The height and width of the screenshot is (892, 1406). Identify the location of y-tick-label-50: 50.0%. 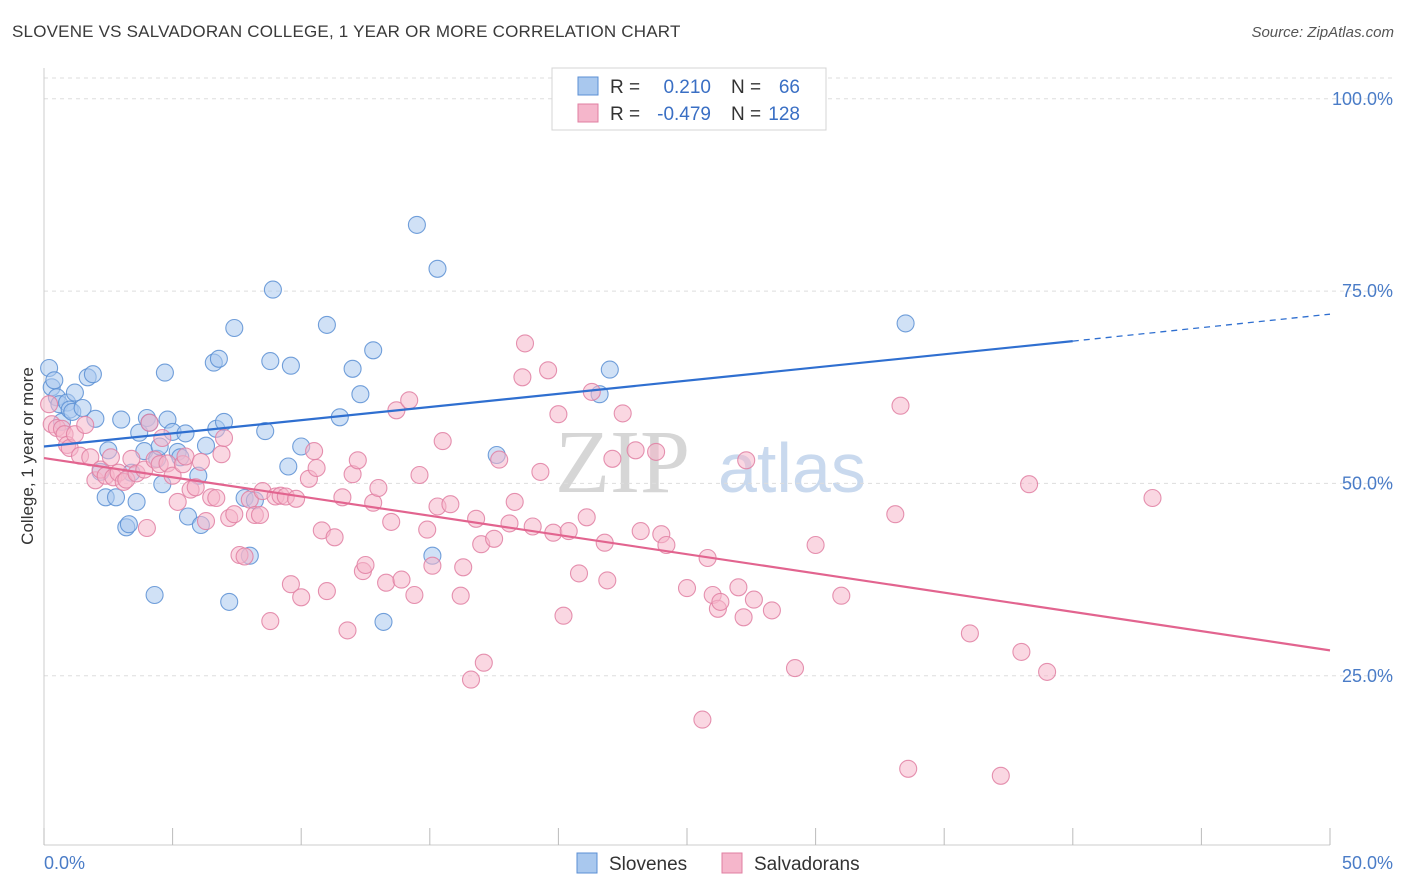
(1367, 483).